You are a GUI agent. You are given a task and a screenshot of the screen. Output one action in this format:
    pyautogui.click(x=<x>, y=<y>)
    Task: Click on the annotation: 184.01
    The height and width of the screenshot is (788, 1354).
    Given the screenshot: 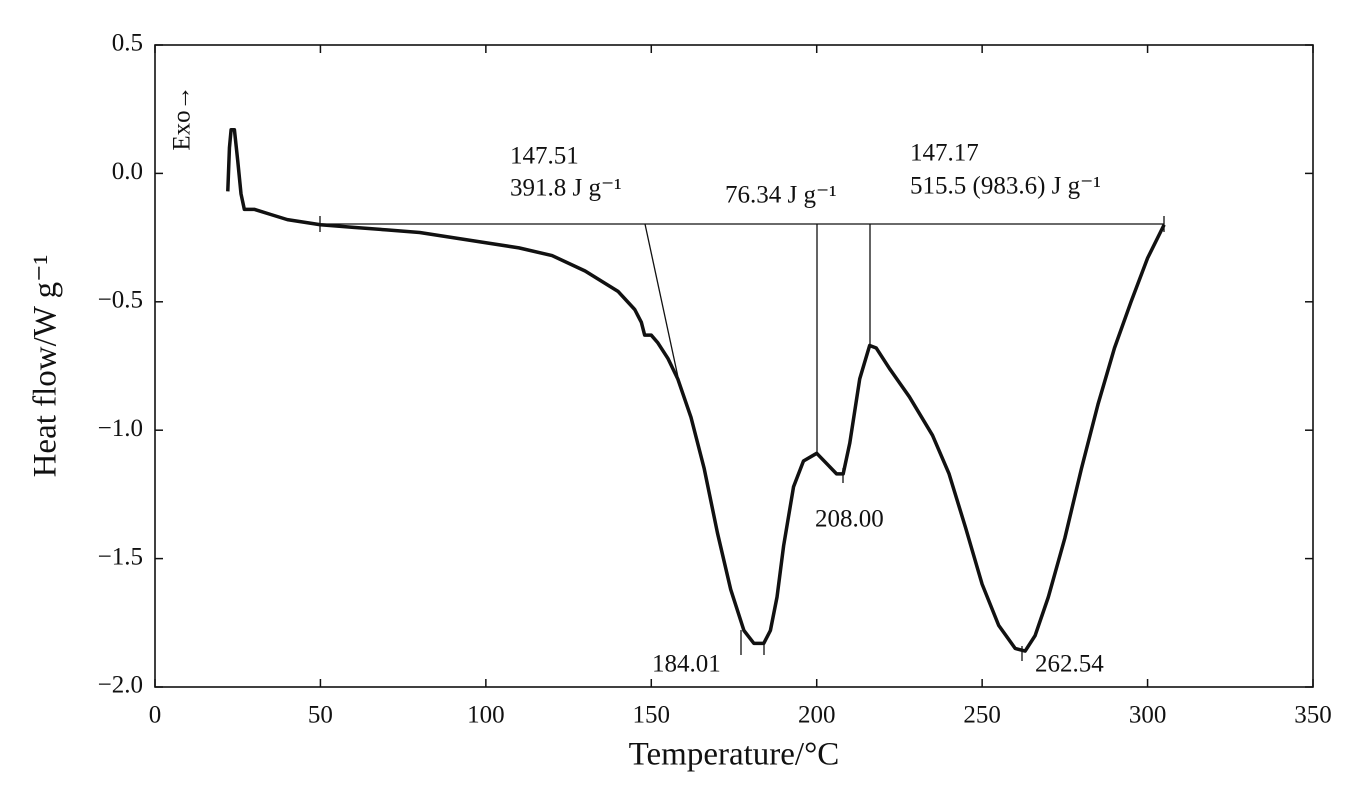 What is the action you would take?
    pyautogui.click(x=686, y=664)
    